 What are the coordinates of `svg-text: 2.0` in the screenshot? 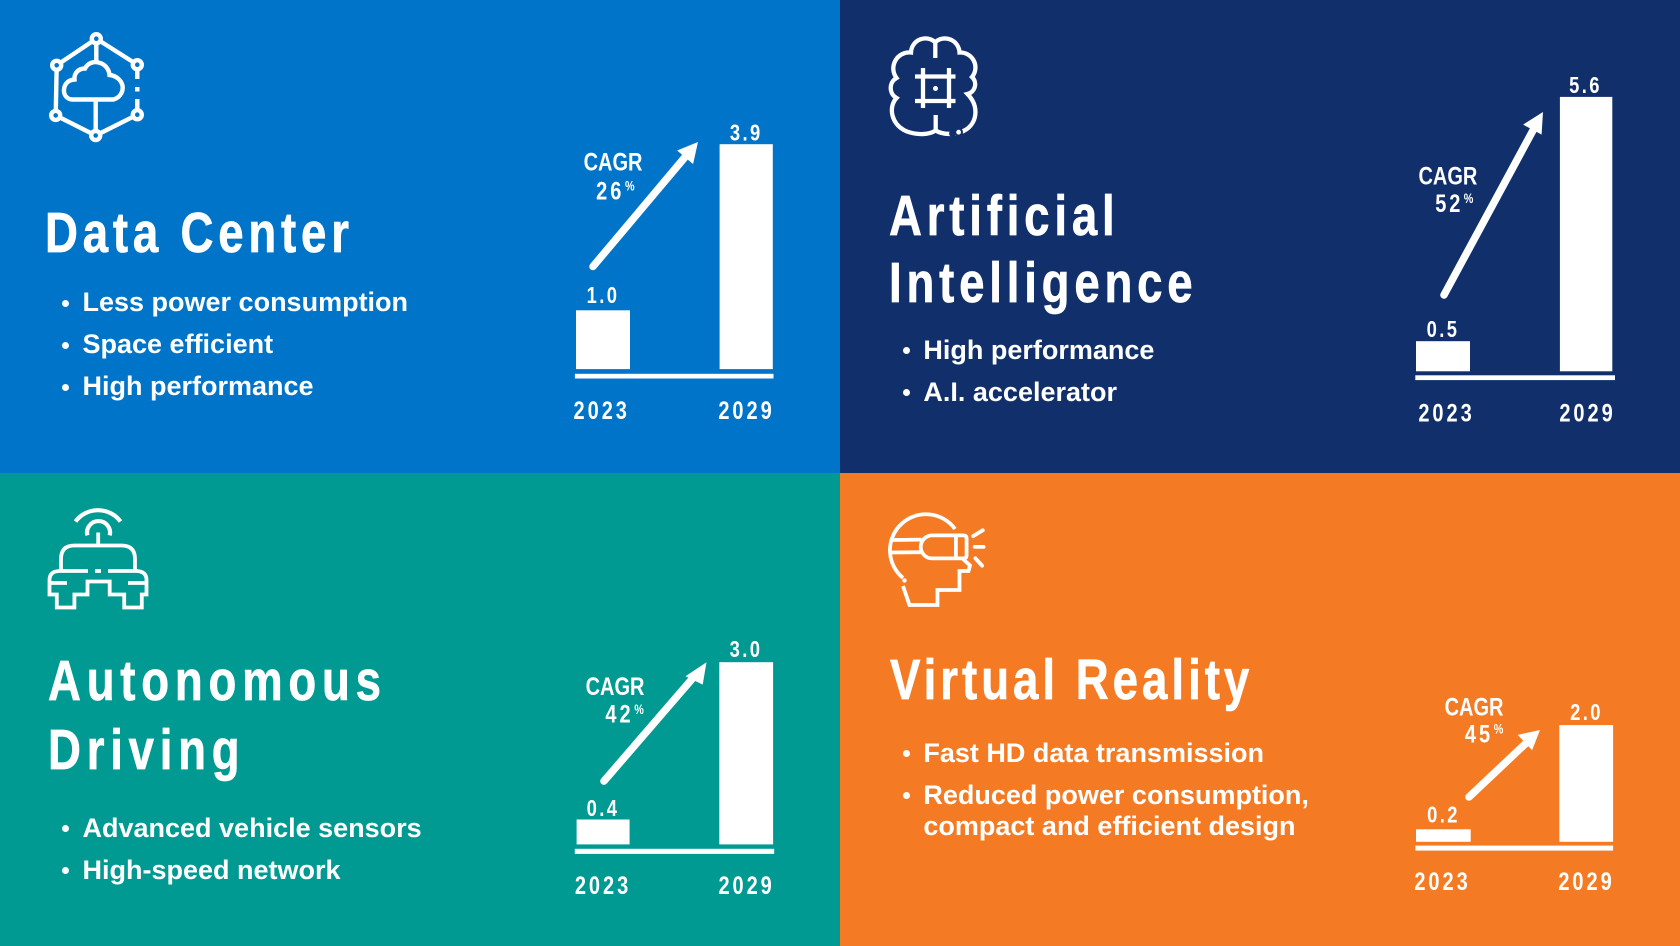 It's located at (1586, 712).